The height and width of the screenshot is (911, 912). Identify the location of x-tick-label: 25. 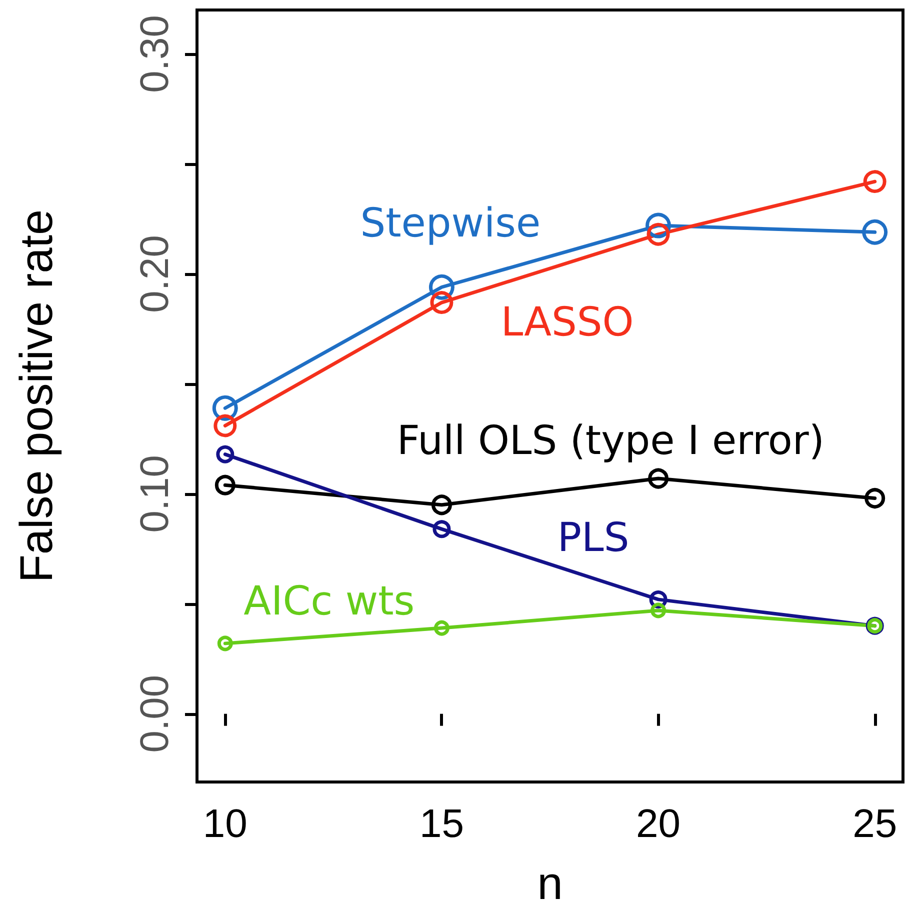
(875, 824).